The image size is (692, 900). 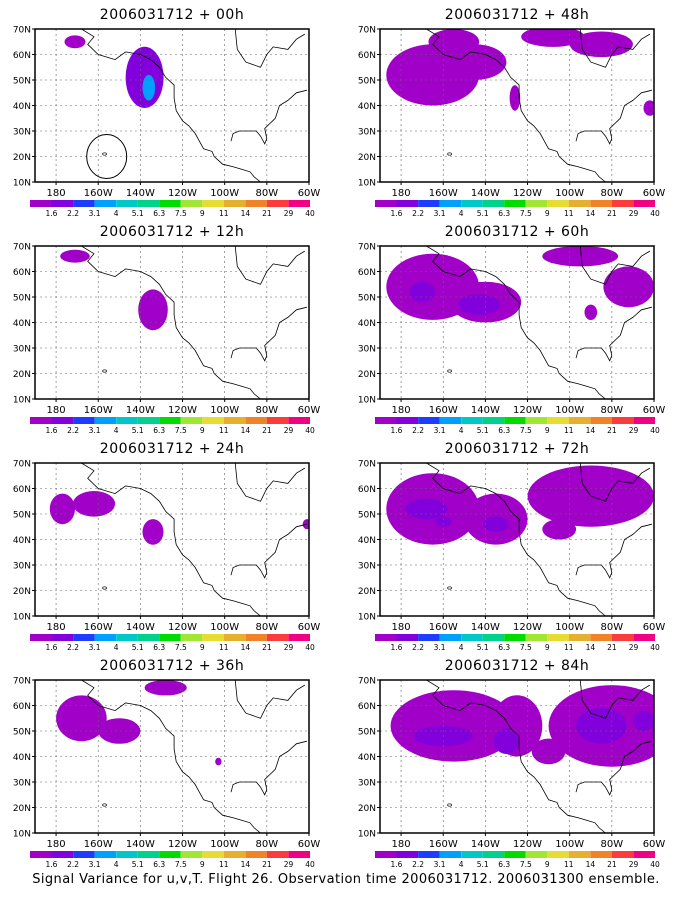 I want to click on lon-tick-label: 160W, so click(x=443, y=627).